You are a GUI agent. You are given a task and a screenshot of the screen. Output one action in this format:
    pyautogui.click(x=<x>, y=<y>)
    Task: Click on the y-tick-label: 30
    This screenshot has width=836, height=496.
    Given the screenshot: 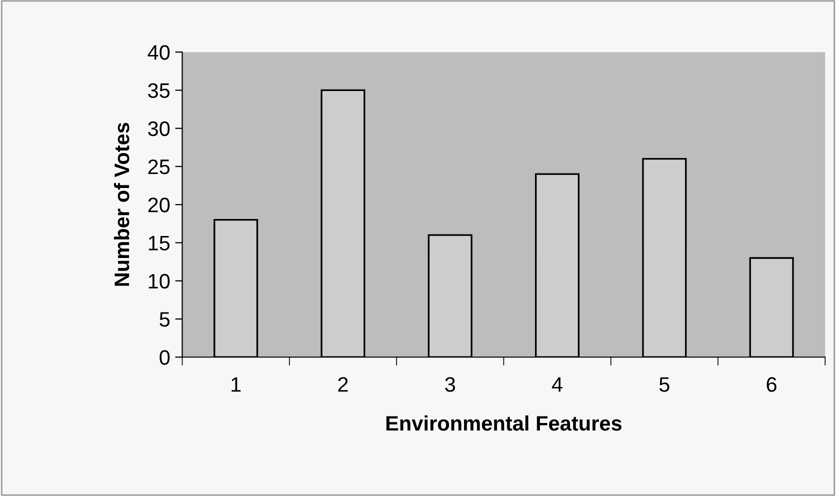 What is the action you would take?
    pyautogui.click(x=159, y=128)
    